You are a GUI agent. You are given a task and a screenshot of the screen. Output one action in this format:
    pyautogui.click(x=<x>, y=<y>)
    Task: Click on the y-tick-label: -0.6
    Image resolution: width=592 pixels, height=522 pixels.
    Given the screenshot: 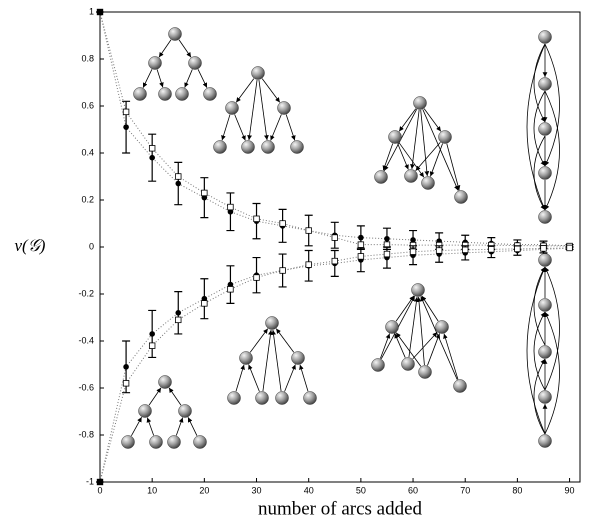 What is the action you would take?
    pyautogui.click(x=86, y=387)
    